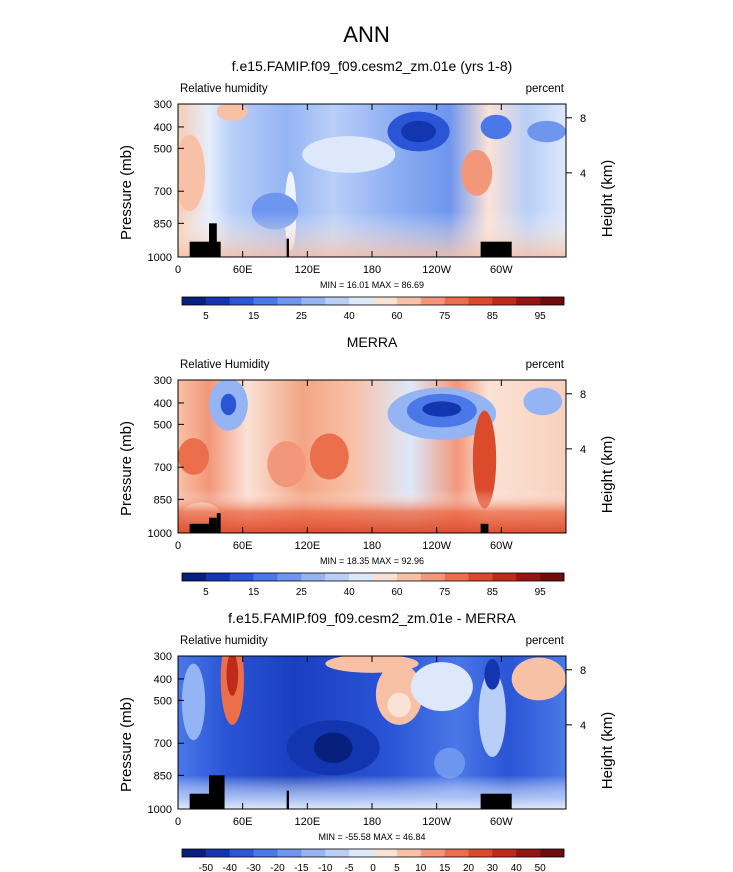 This screenshot has width=733, height=872. Describe the element at coordinates (372, 618) in the screenshot. I see `panel-title: f.e15.FAMIP.f09_f09.cesm2_zm.01e - MERRA` at that location.